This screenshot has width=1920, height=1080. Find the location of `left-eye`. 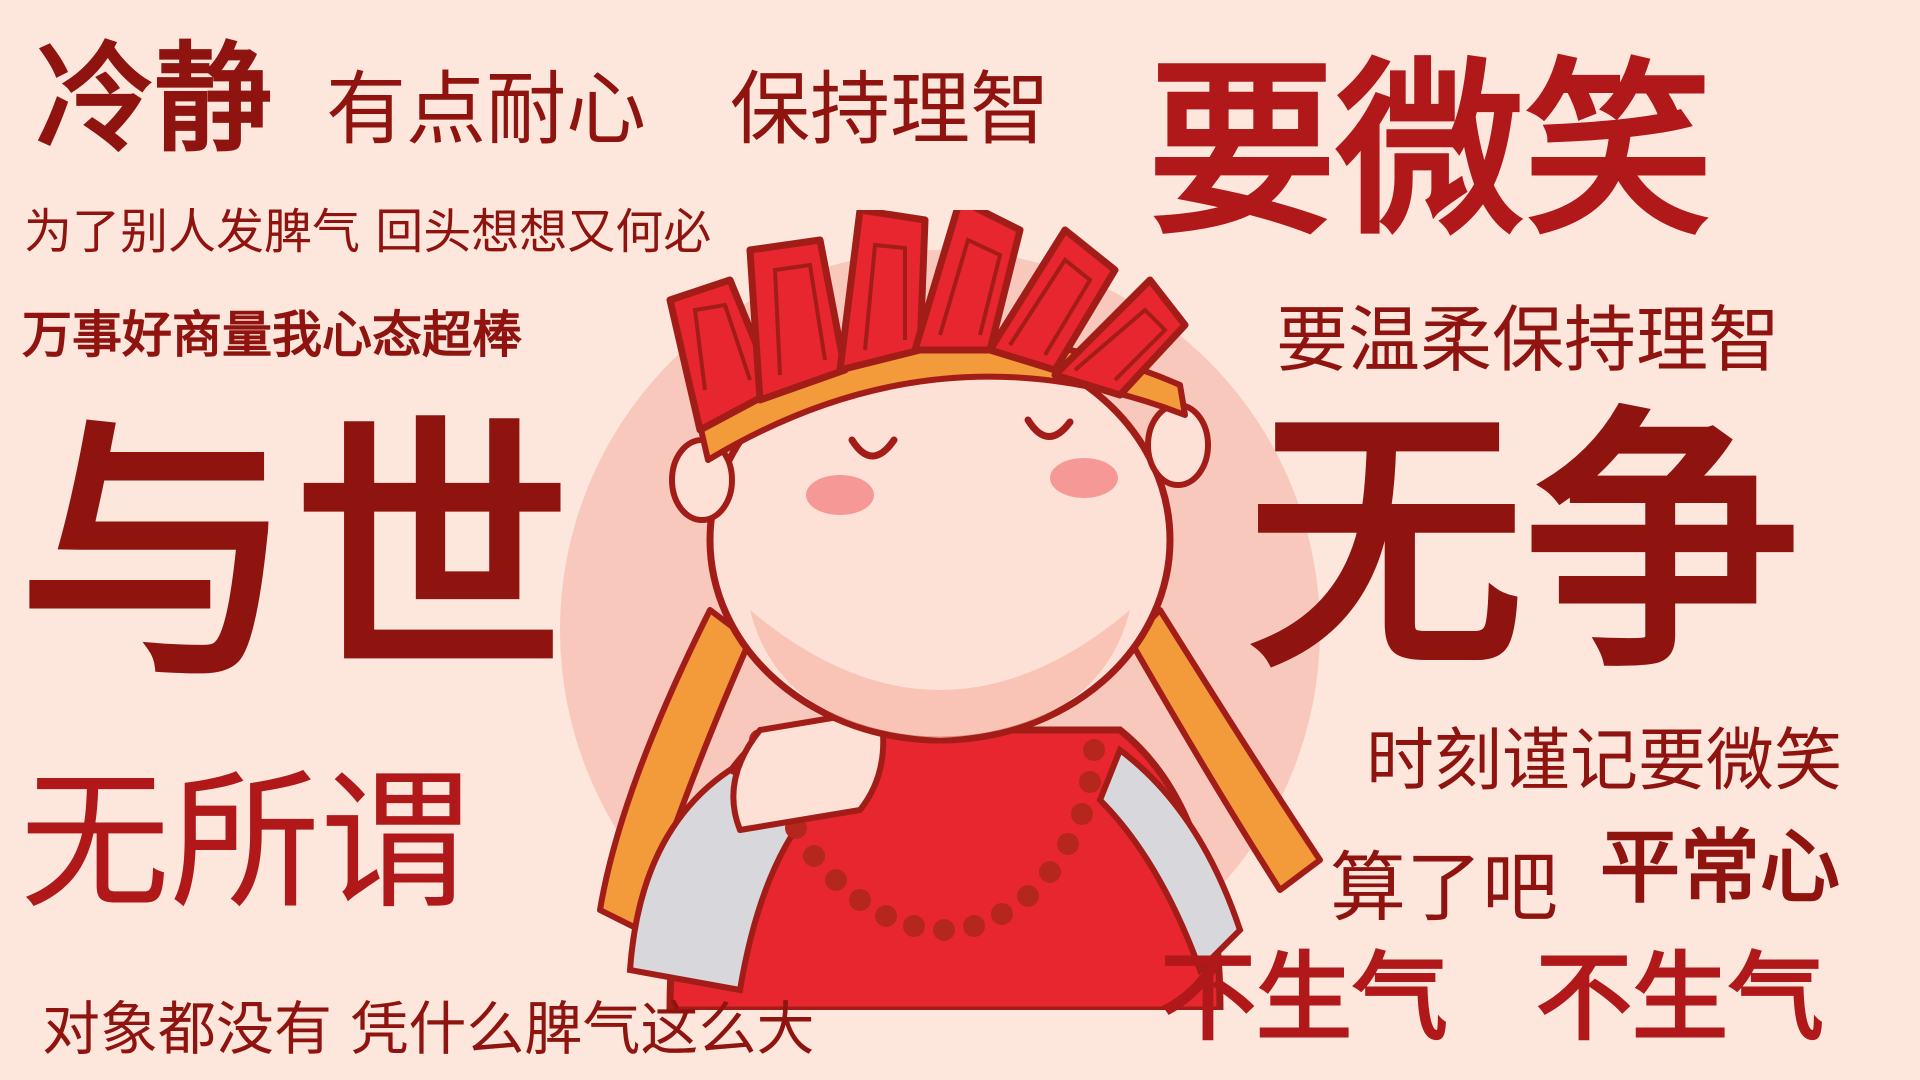

left-eye is located at coordinates (873, 448).